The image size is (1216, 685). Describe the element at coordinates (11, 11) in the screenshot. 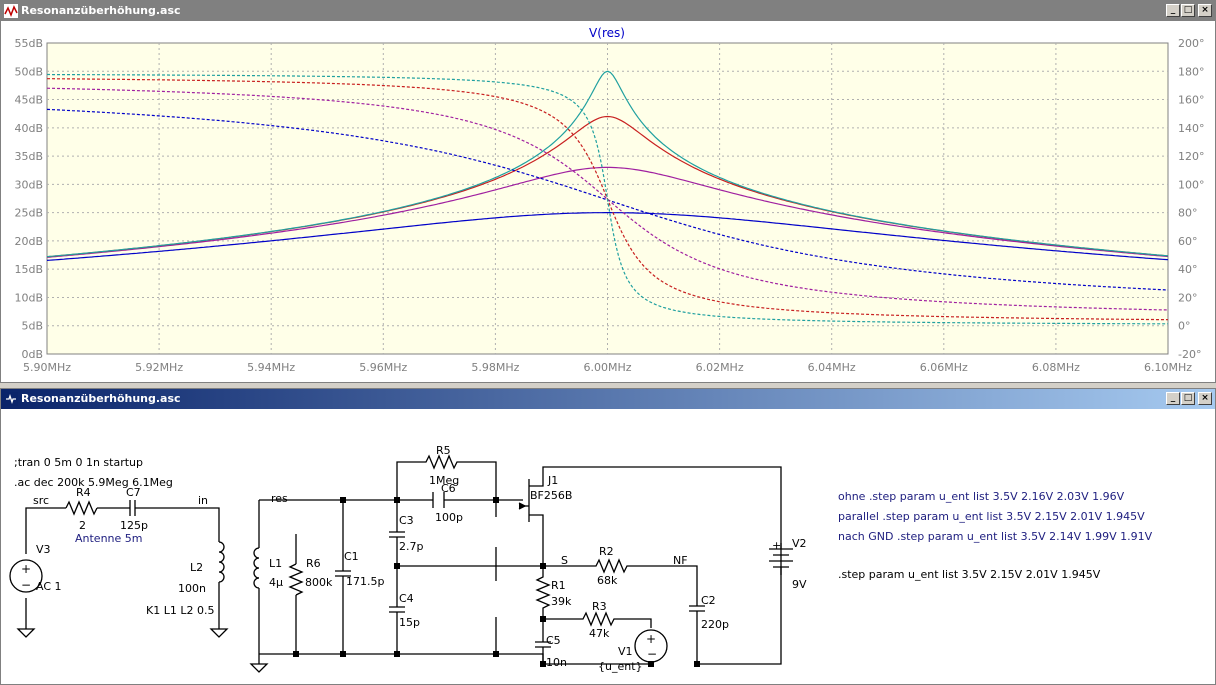

I see `waveform-icon` at that location.